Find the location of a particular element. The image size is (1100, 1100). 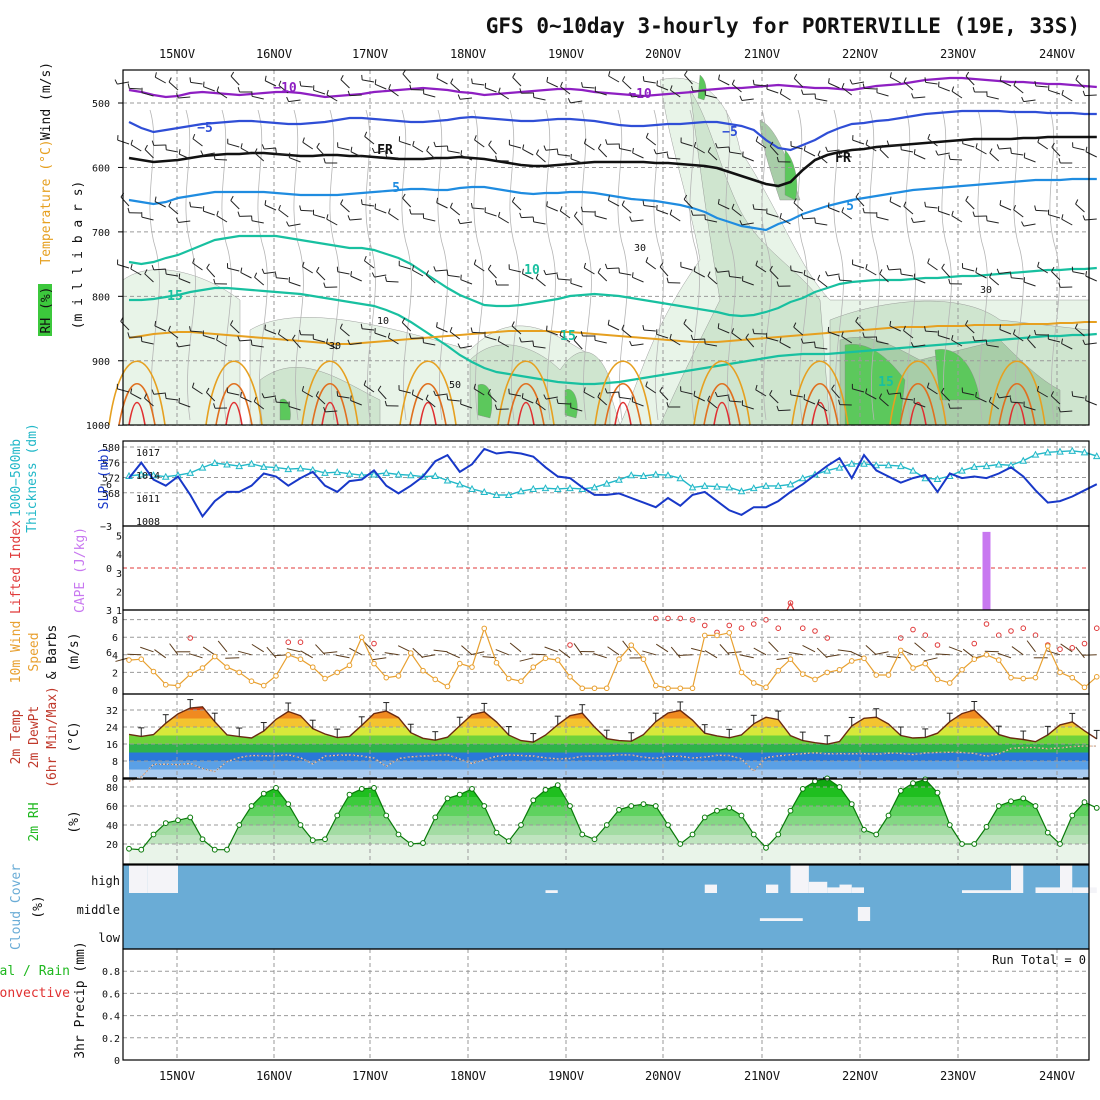

precip-tick-label: 0.2 is located at coordinates (111, 1039).